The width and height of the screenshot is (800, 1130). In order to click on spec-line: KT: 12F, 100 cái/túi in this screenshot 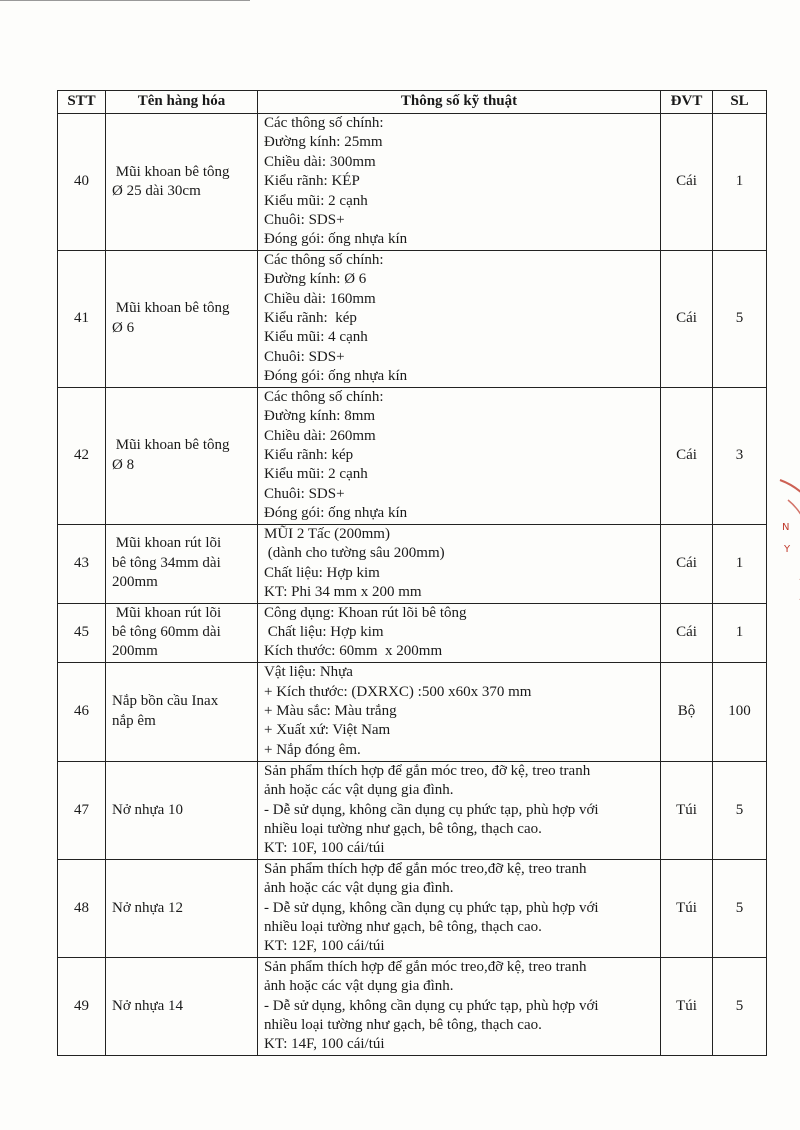, I will do `click(324, 946)`.